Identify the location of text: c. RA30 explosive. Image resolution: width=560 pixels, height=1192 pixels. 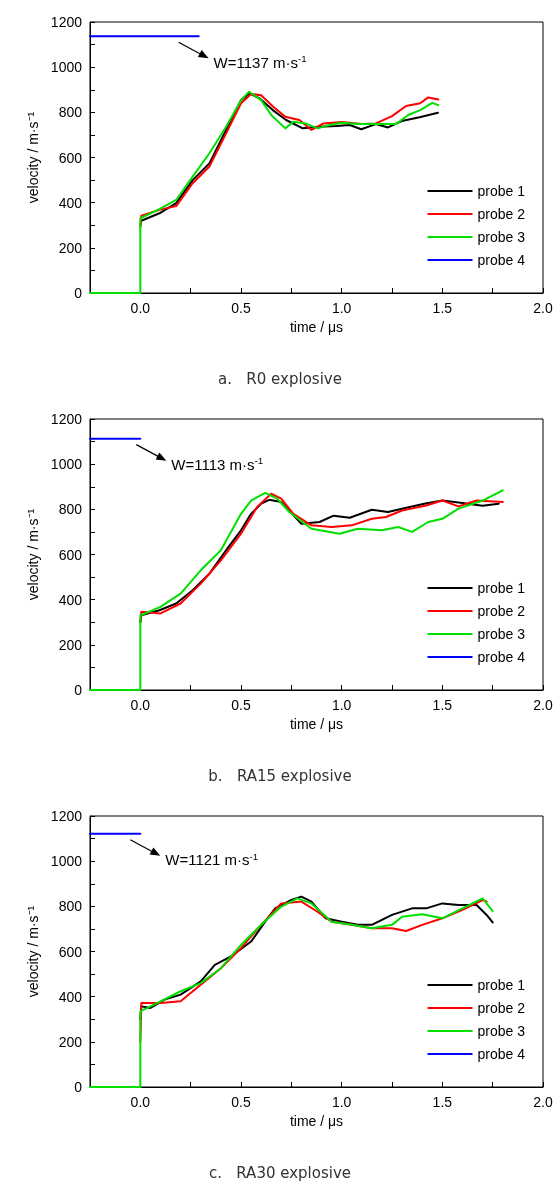
(280, 1172).